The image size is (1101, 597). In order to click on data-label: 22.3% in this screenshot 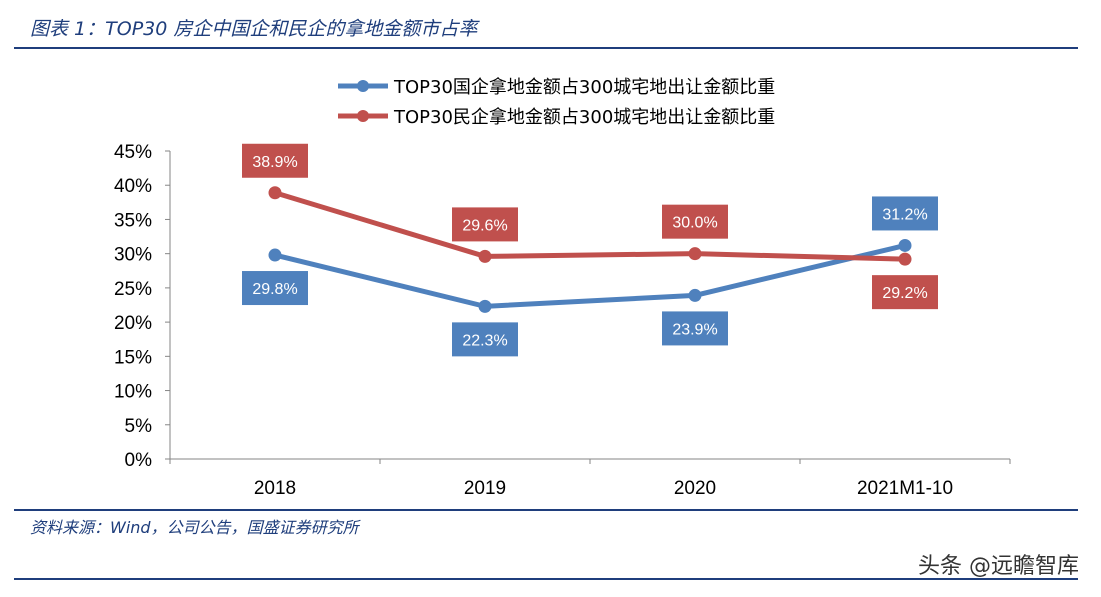, I will do `click(484, 340)`.